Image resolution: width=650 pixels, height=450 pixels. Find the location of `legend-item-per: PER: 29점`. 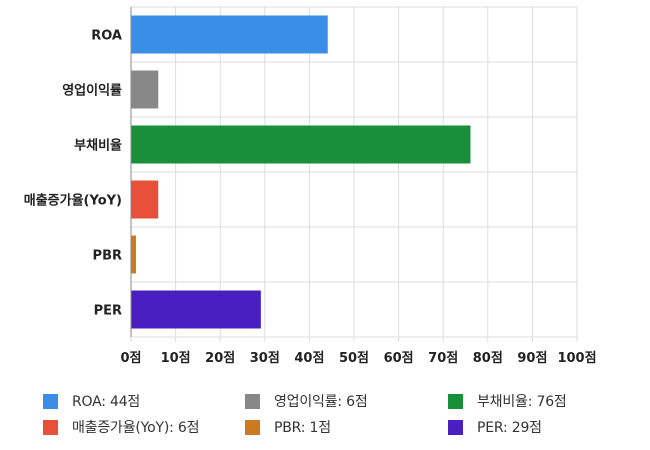

legend-item-per: PER: 29점 is located at coordinates (495, 427).